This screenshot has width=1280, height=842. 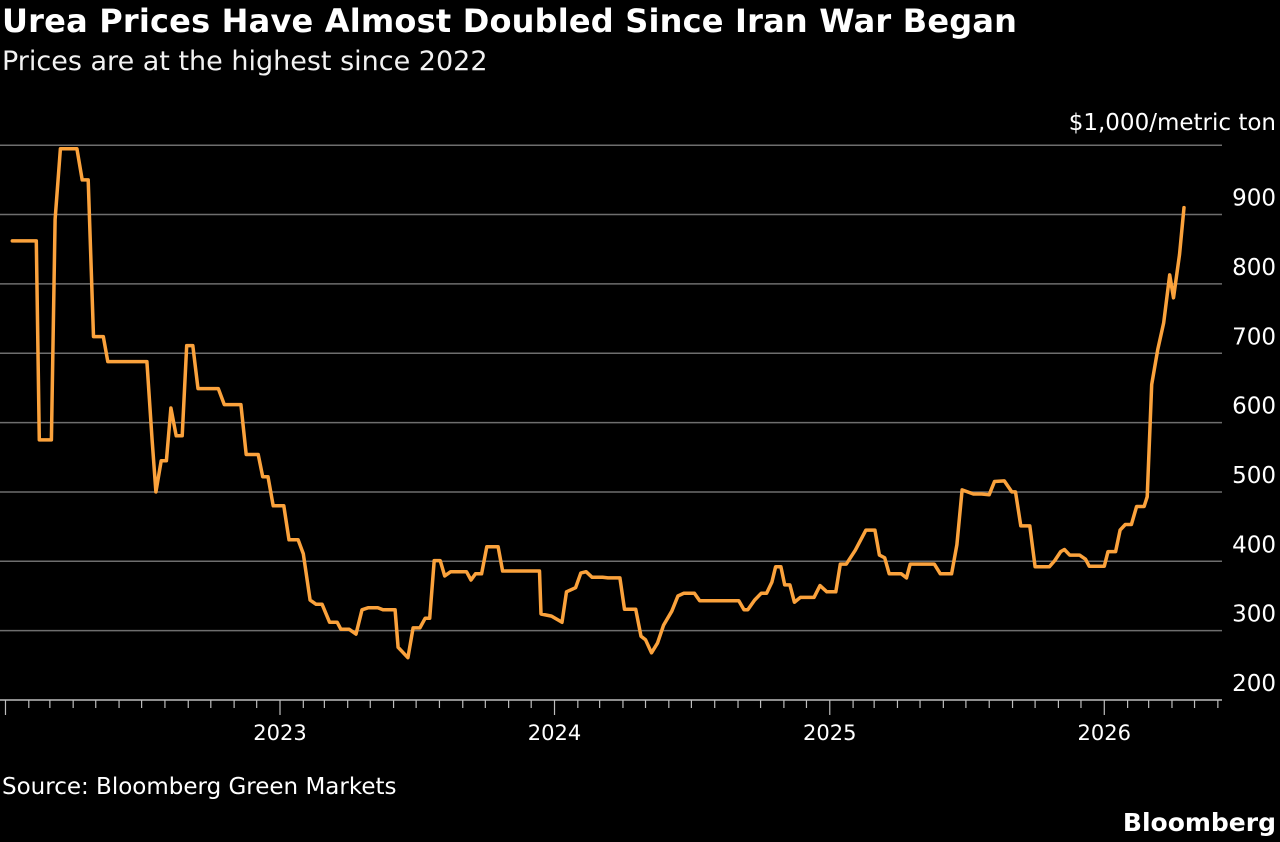 What do you see at coordinates (1172, 123) in the screenshot?
I see `y-axis-unit-label: $1,000/metric ton` at bounding box center [1172, 123].